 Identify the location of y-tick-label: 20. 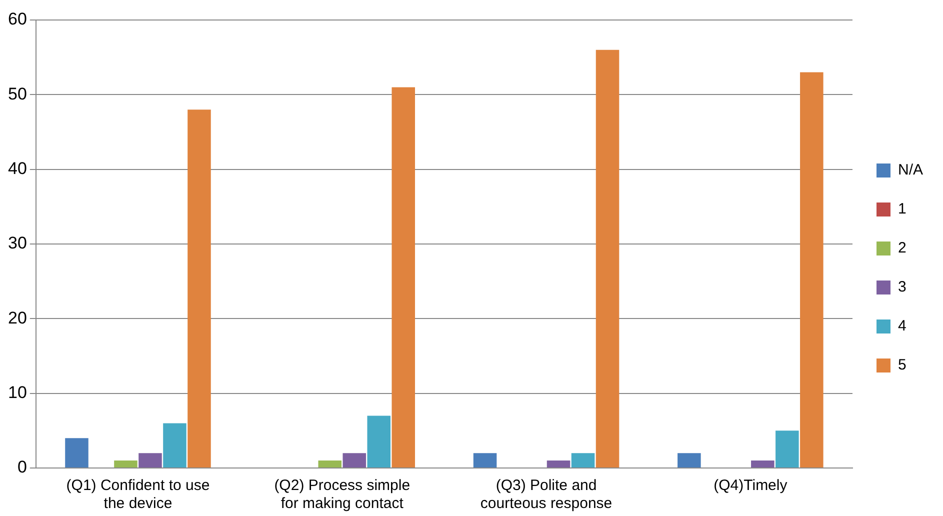
(17, 318).